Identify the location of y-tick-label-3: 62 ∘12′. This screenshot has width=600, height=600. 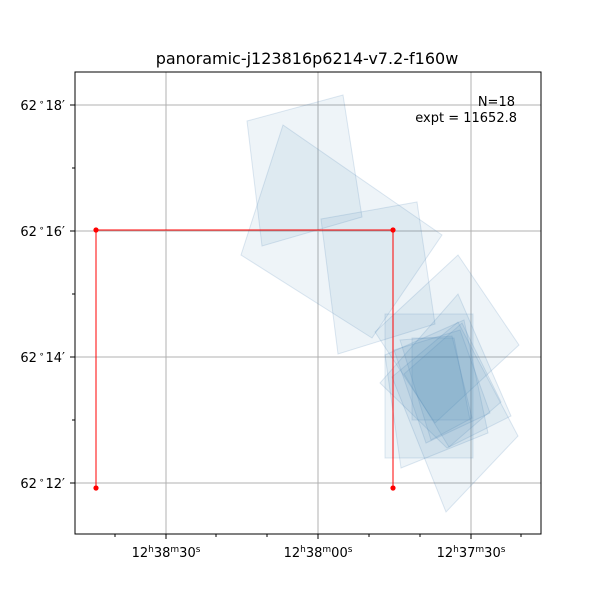
(42, 484).